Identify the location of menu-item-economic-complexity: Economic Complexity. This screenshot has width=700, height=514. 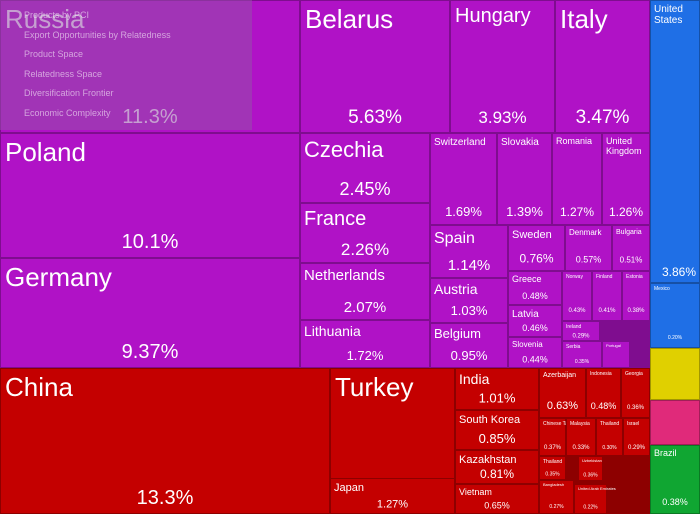
(67, 112).